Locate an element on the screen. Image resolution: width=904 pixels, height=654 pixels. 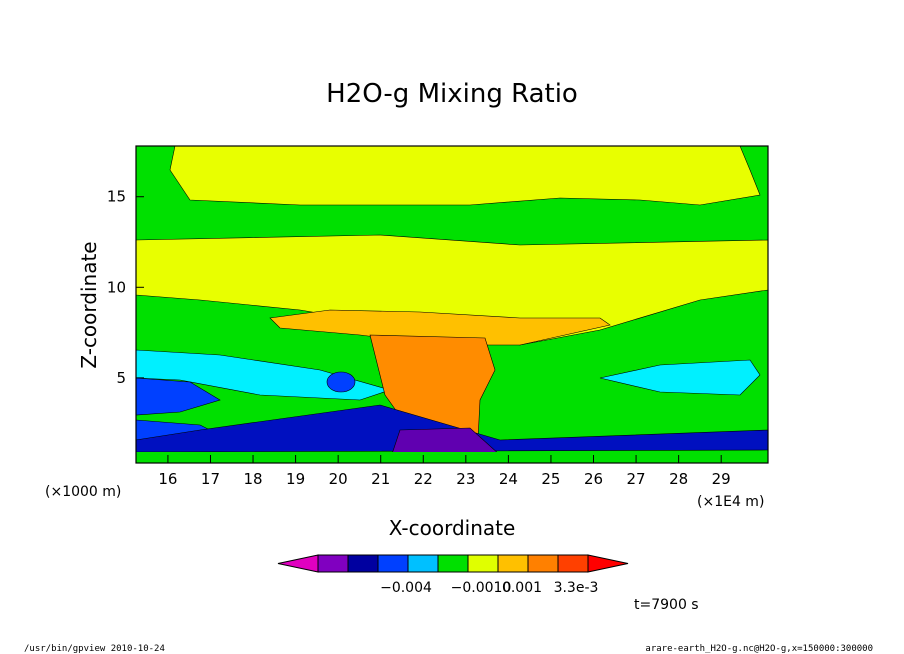
x-tick-label: 17 is located at coordinates (210, 479).